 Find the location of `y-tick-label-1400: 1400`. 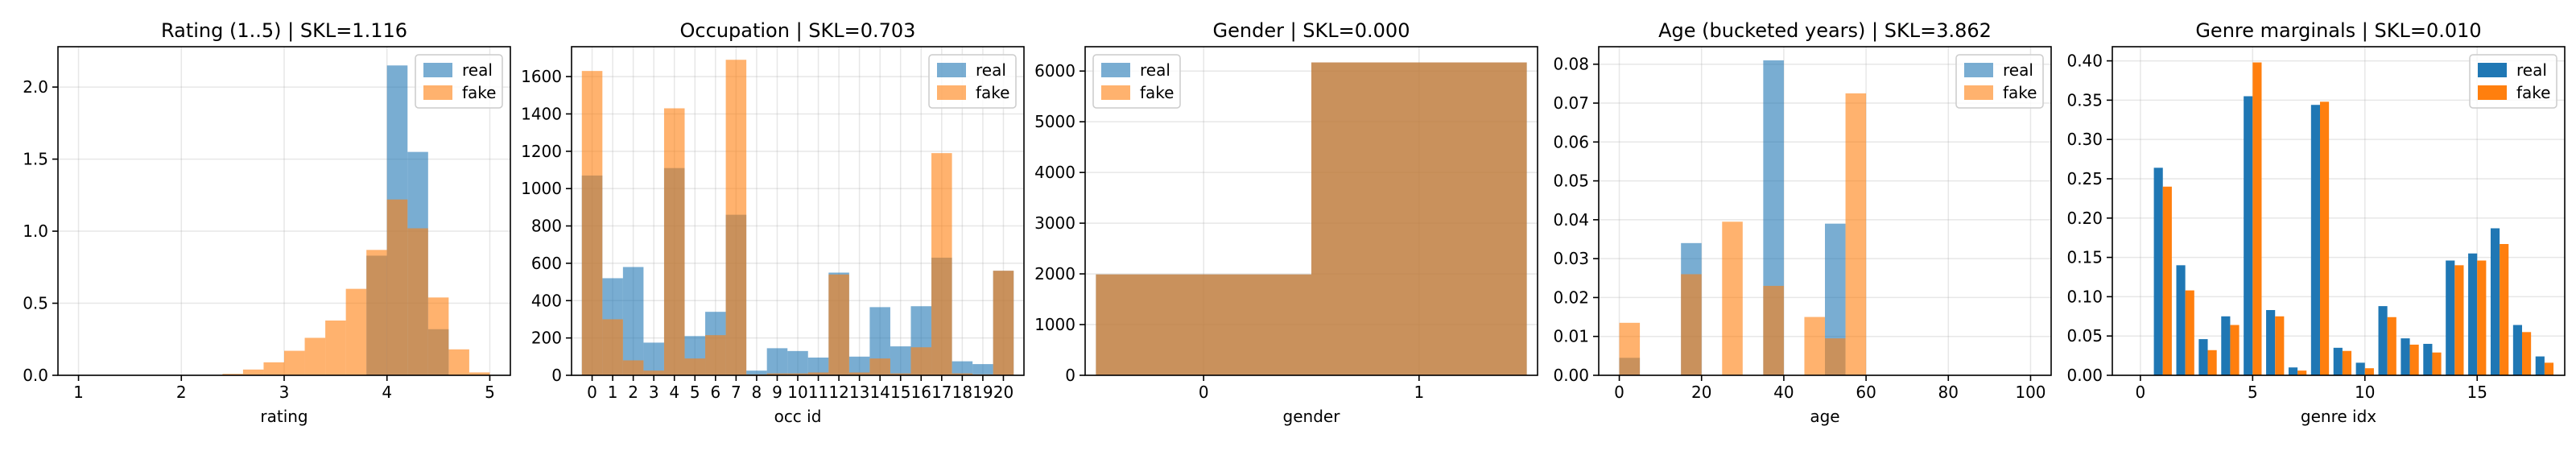

y-tick-label-1400: 1400 is located at coordinates (541, 114).